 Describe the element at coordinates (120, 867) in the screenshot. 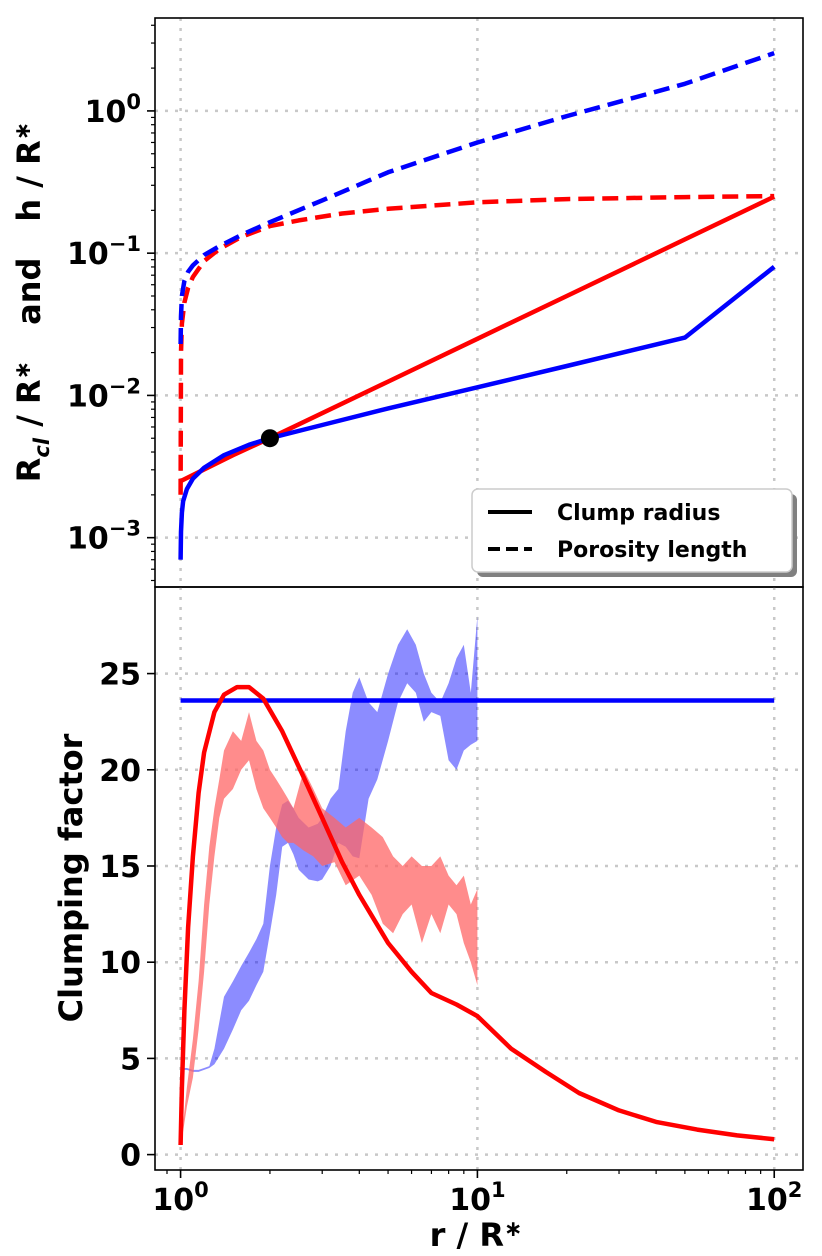

I see `bottom-y-tick-label-3: 15` at that location.